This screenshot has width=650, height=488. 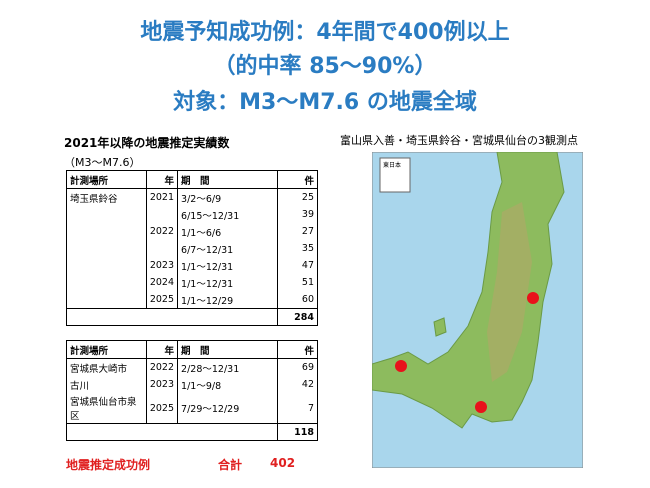 I want to click on row: 2022 1/1～6/6 27, so click(x=192, y=231).